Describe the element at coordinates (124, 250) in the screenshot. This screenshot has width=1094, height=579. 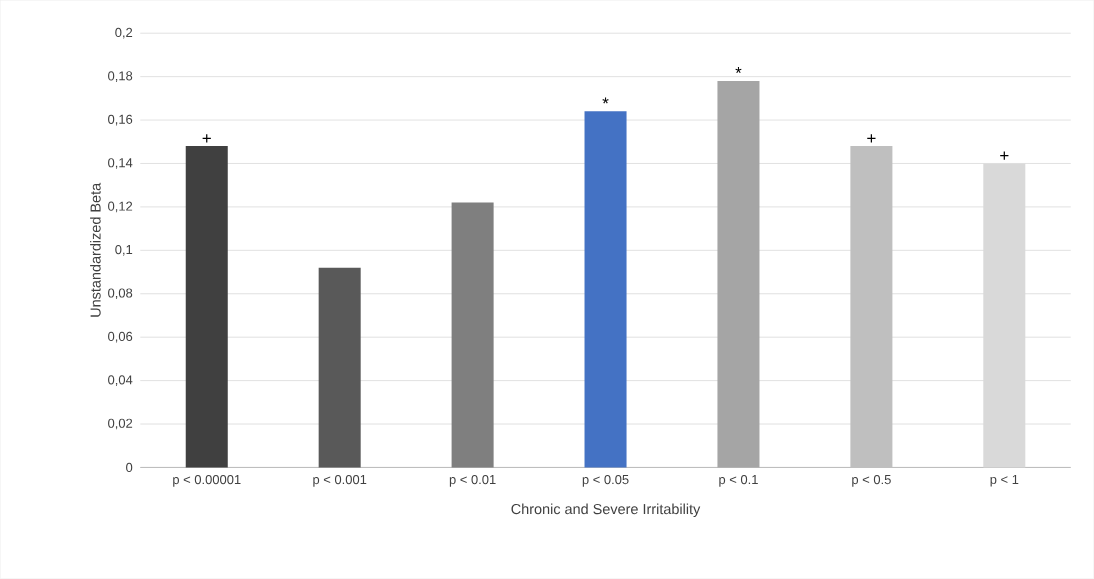
I see `y-tick-label: 0,1` at that location.